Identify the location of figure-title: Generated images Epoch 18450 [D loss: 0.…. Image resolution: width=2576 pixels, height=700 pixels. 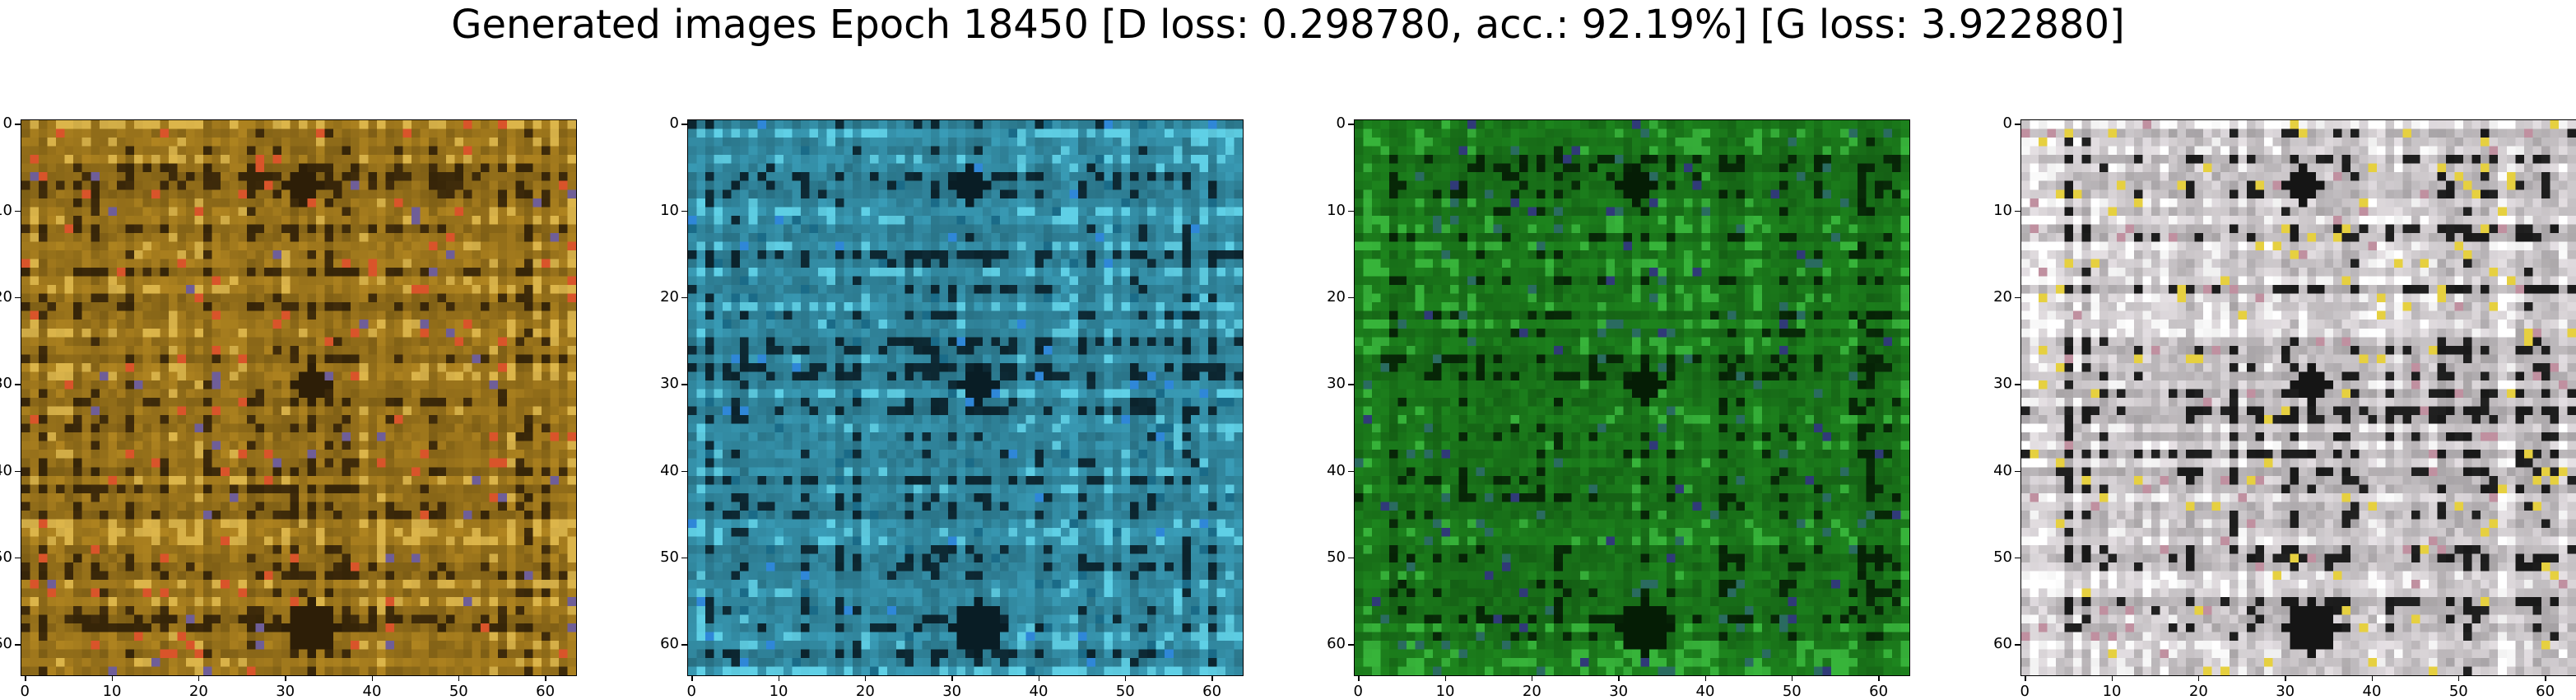
(1288, 24).